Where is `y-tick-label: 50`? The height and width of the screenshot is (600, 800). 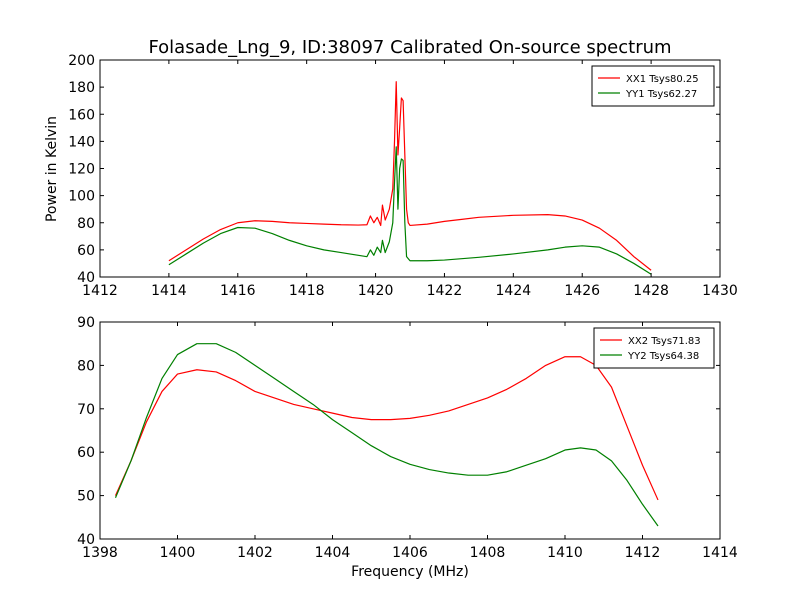
y-tick-label: 50 is located at coordinates (86, 497).